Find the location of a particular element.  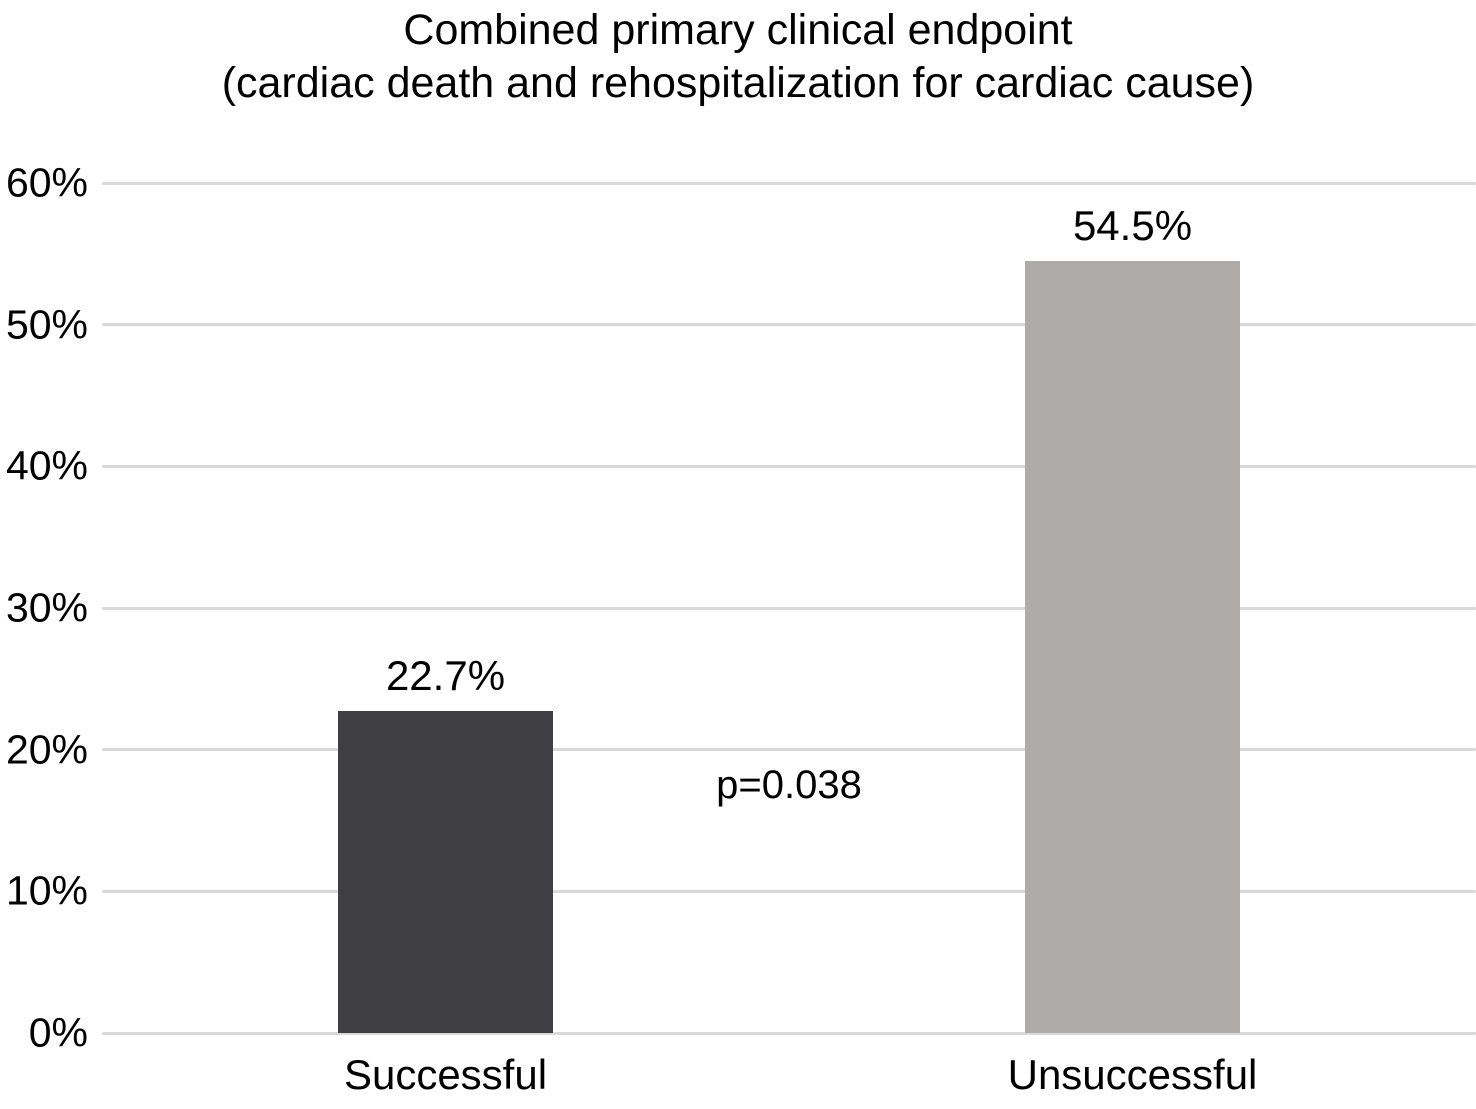

y-tick-label: 20% is located at coordinates (46, 749).